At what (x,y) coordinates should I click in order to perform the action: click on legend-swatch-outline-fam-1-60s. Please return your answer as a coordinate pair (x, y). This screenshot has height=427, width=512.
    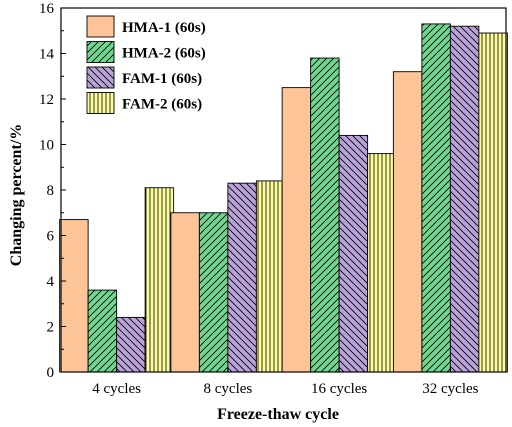
    Looking at the image, I should click on (100, 77).